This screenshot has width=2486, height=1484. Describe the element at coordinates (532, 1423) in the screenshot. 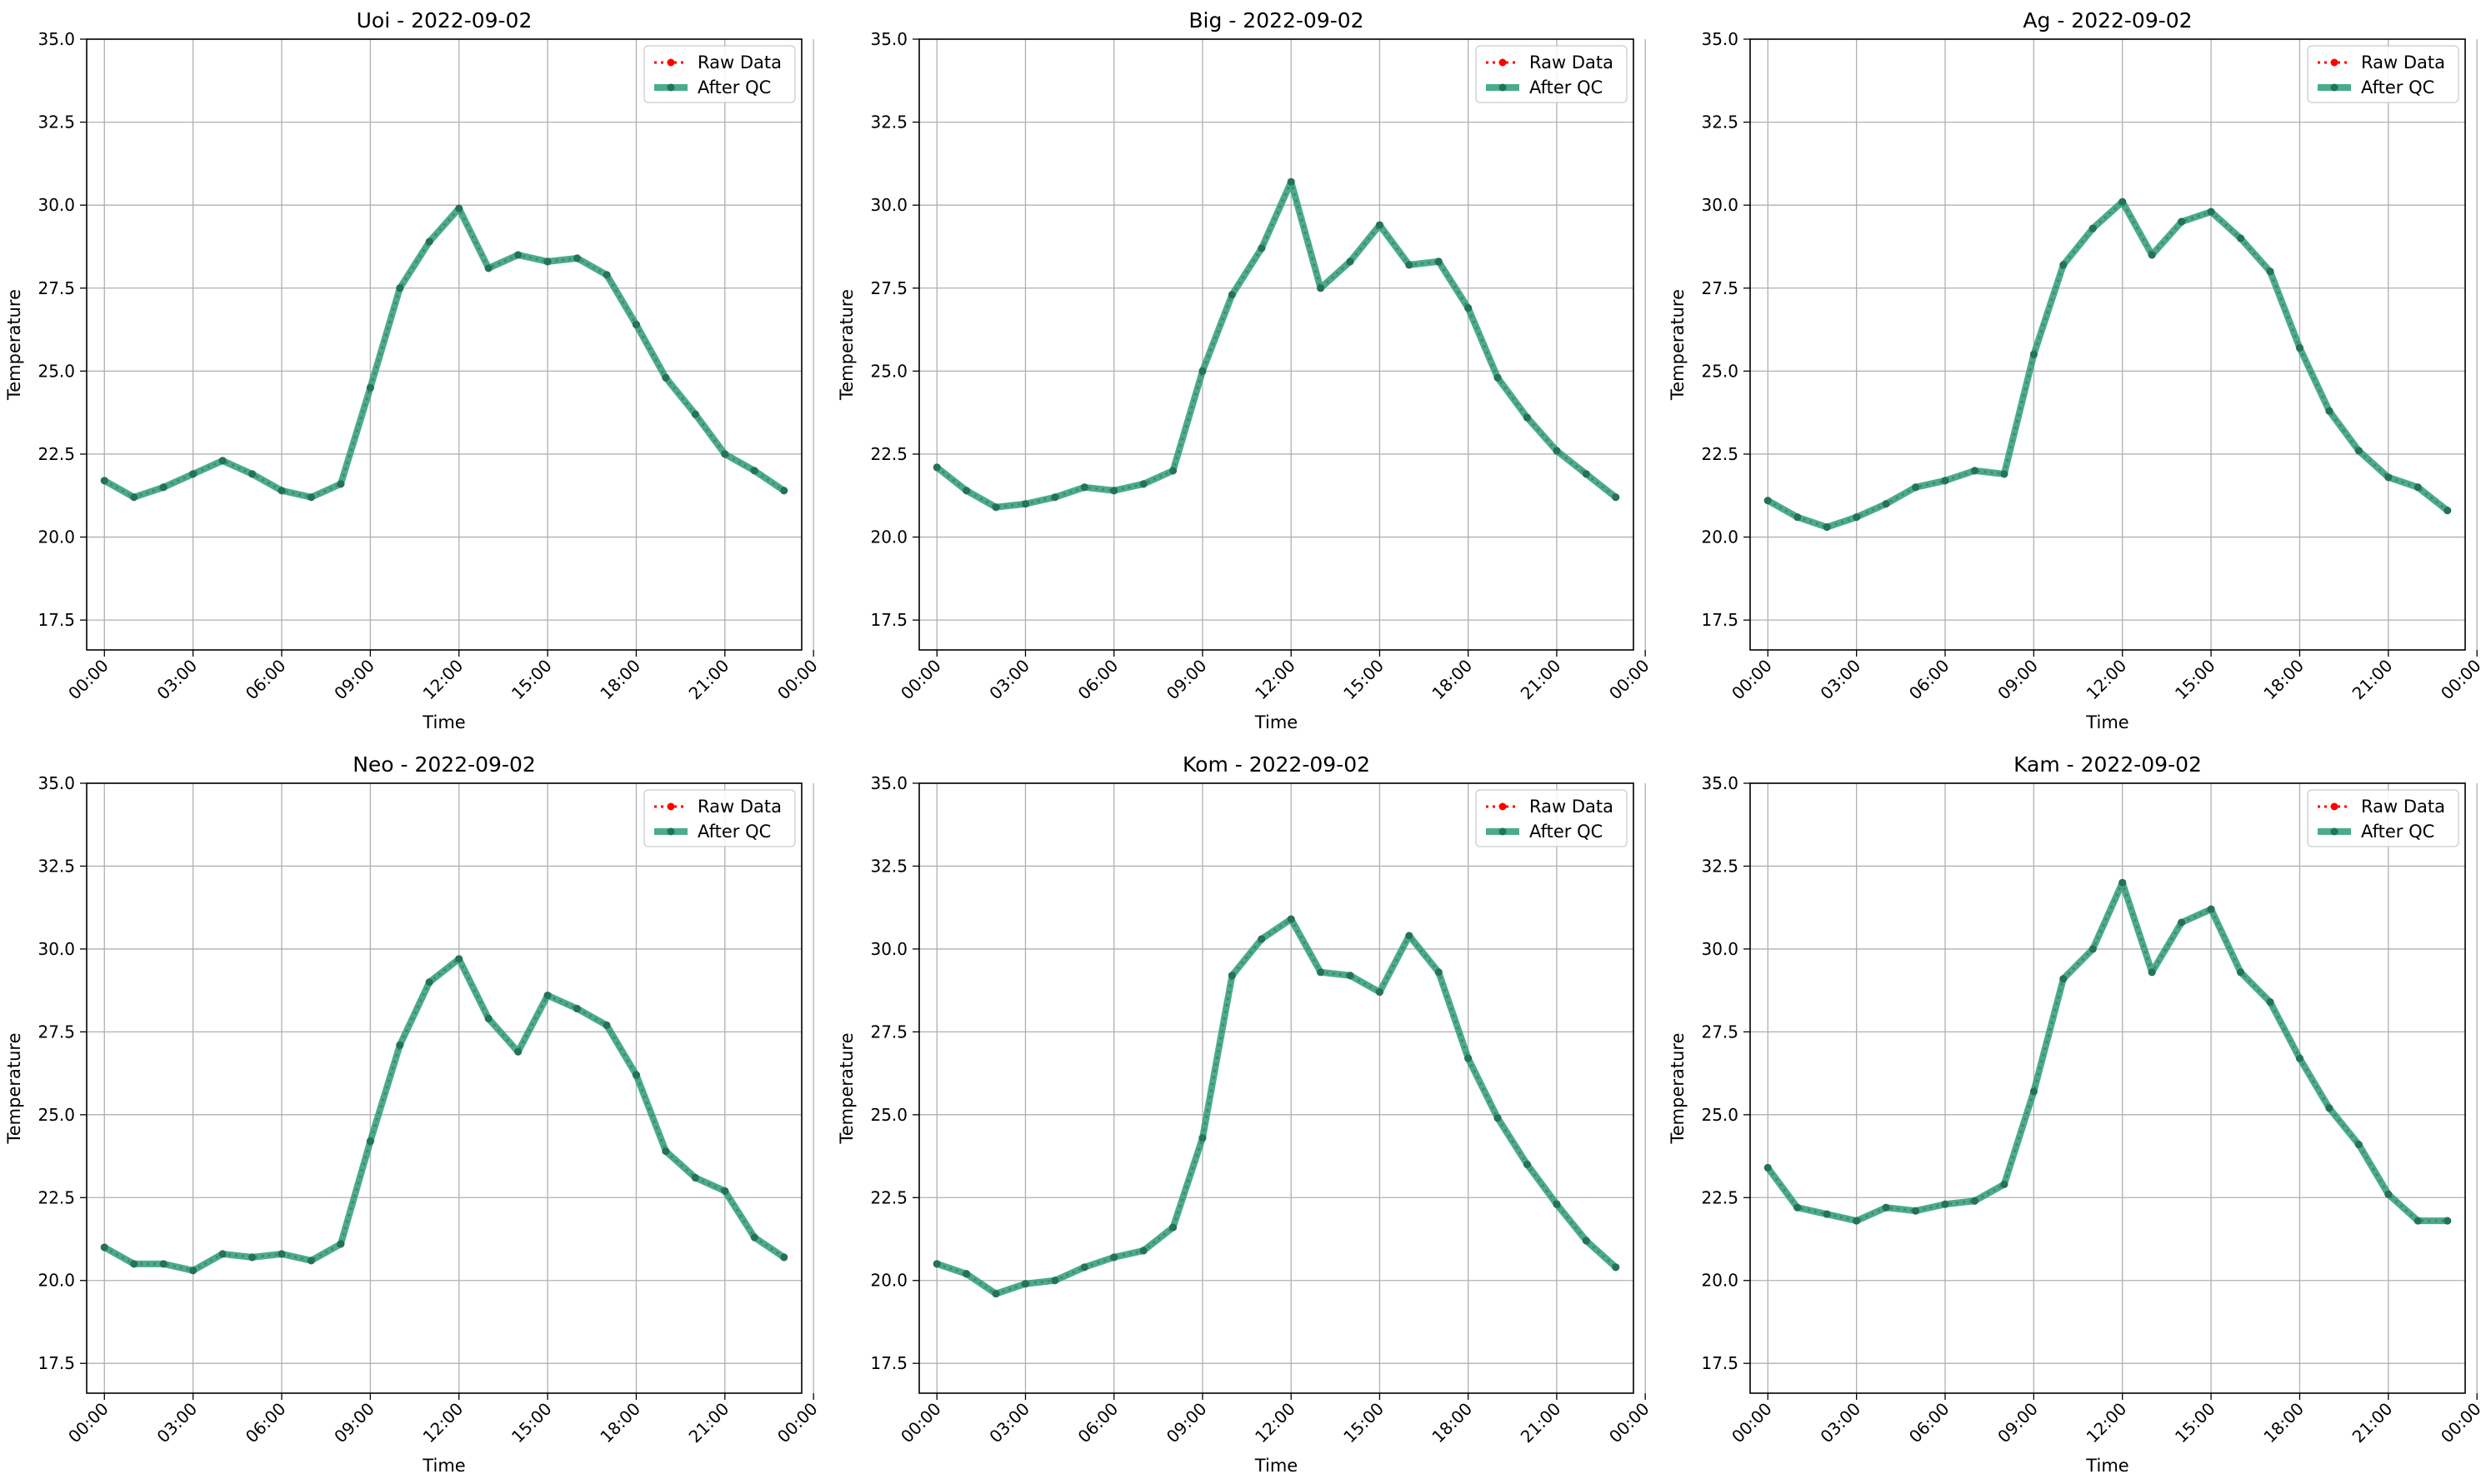

I see `x-tick-label: 15:00` at that location.